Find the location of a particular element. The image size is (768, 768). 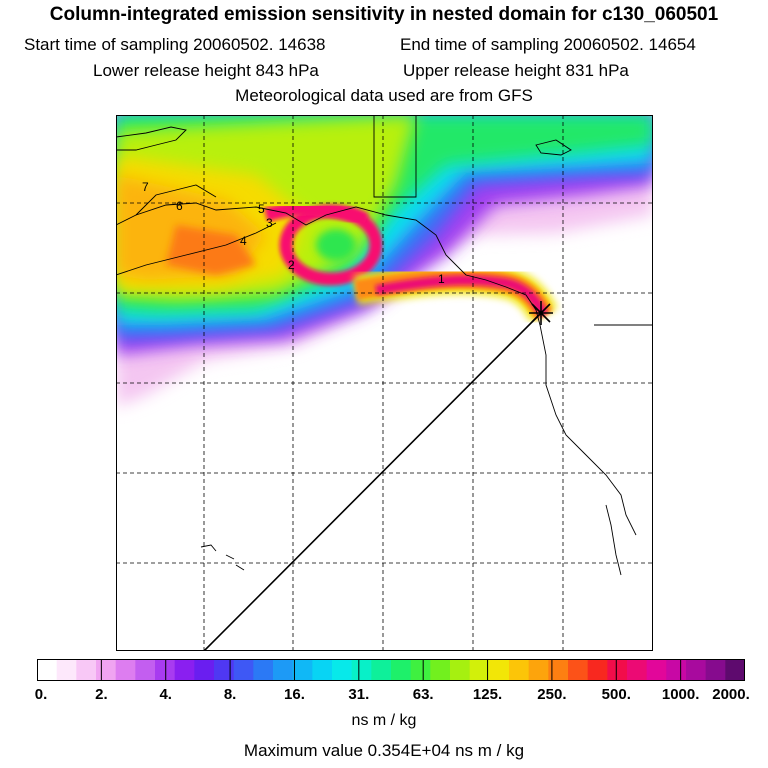

colorbar-tick-label: 500. is located at coordinates (616, 694).